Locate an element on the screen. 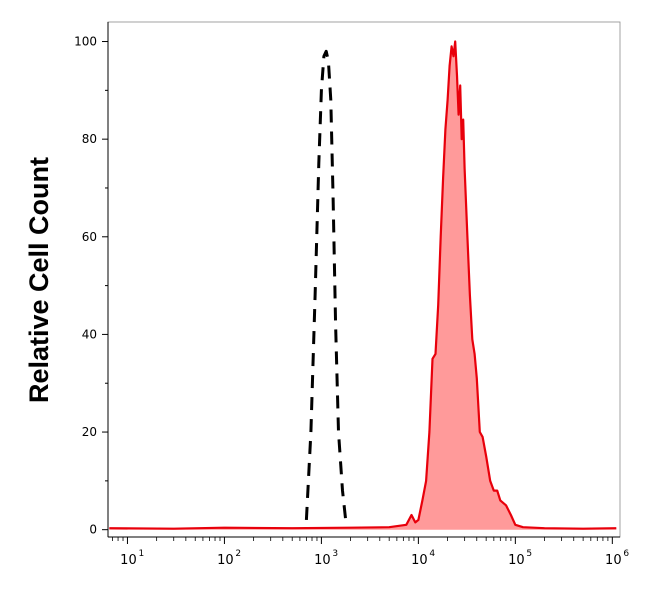 The image size is (646, 589). y-axis-label: Relative Cell Count is located at coordinates (39, 280).